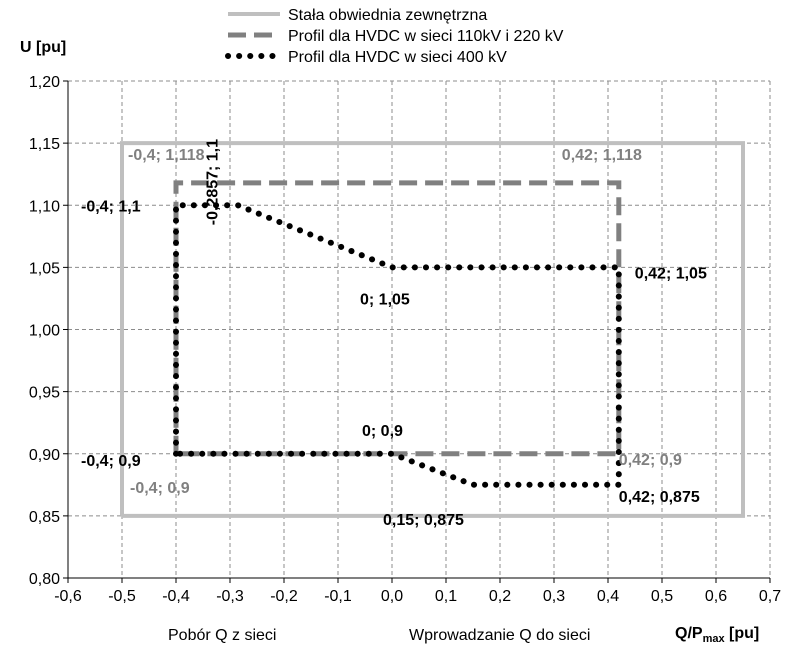 This screenshot has width=787, height=649. I want to click on y-tick-label: 1,00, so click(44, 331).